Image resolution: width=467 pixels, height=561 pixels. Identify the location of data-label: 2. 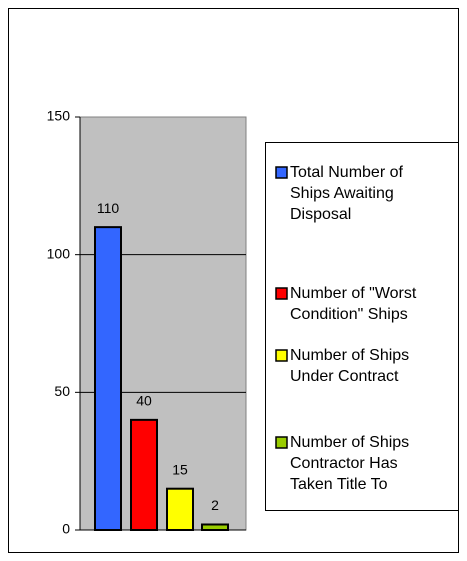
(215, 505).